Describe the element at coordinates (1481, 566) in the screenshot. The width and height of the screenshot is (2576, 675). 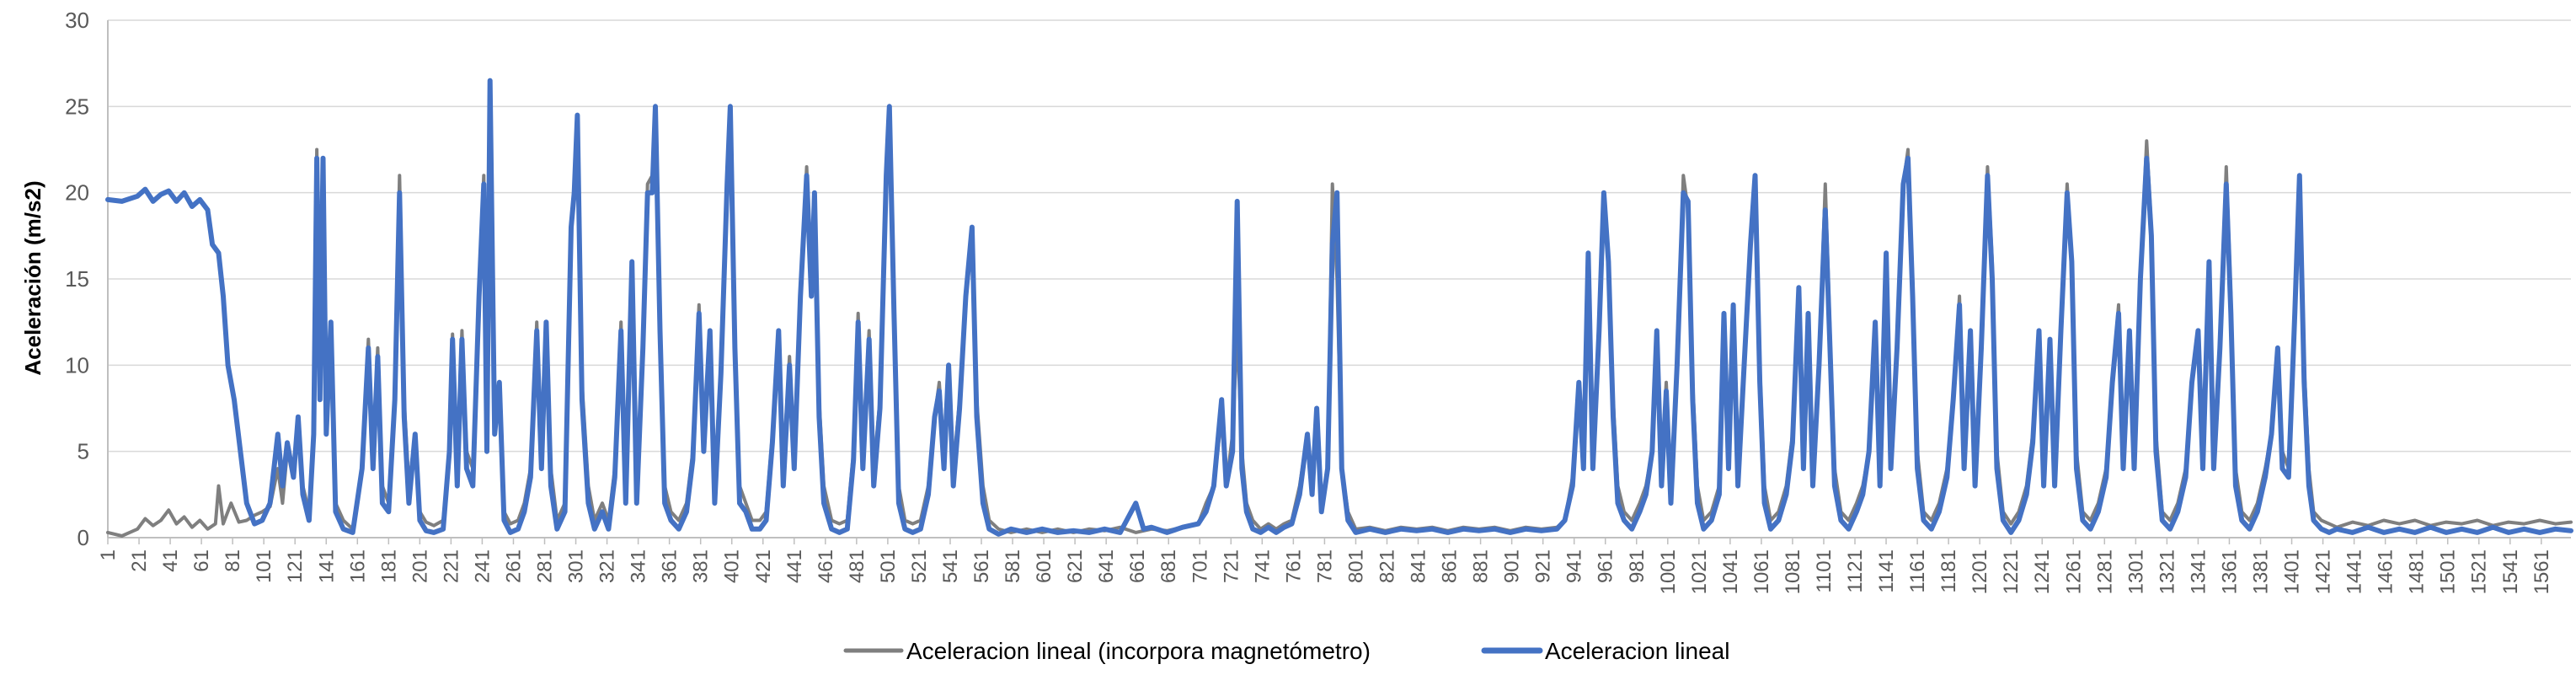
I see `x-tick-label: 881` at that location.